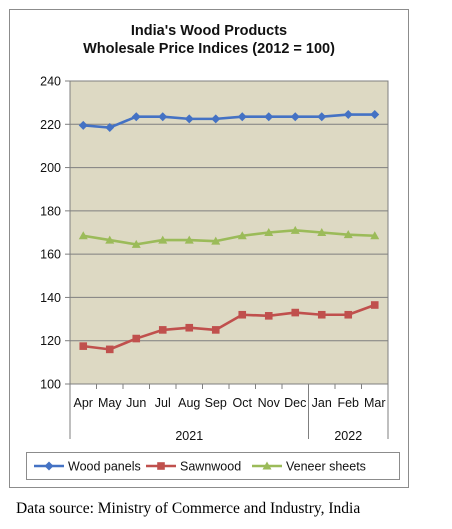 This screenshot has width=452, height=529. Describe the element at coordinates (210, 467) in the screenshot. I see `legend-label: Sawnwood` at that location.